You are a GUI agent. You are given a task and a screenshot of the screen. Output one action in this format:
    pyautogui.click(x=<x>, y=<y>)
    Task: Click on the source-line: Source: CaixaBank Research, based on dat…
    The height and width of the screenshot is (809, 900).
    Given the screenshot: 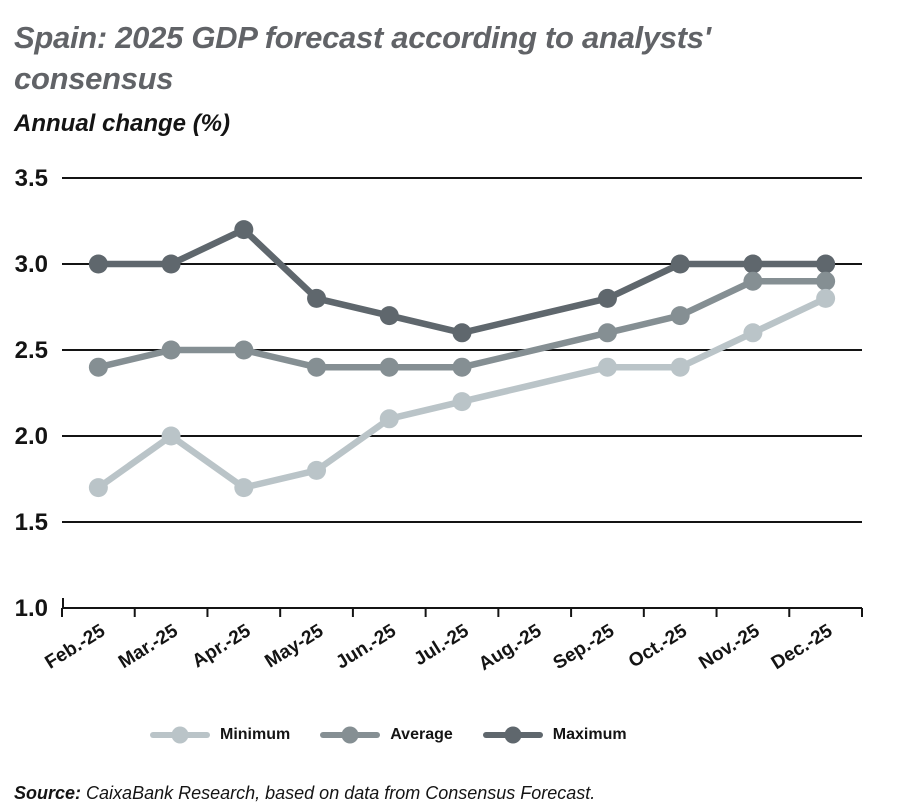 What is the action you would take?
    pyautogui.click(x=304, y=793)
    